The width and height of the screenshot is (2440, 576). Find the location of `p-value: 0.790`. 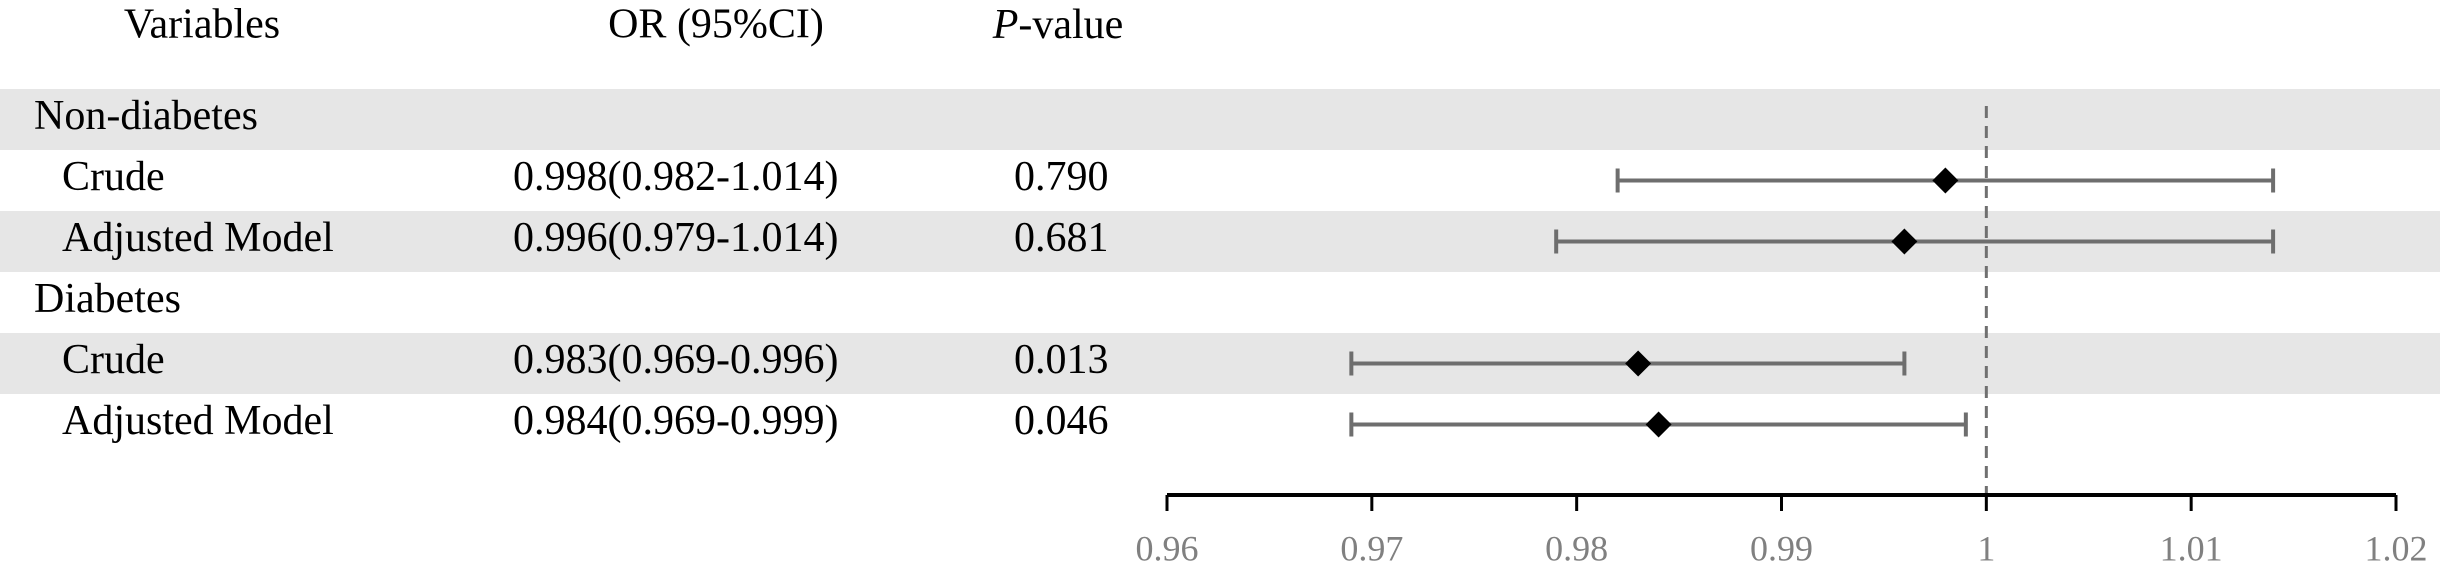

p-value: 0.790 is located at coordinates (1061, 177).